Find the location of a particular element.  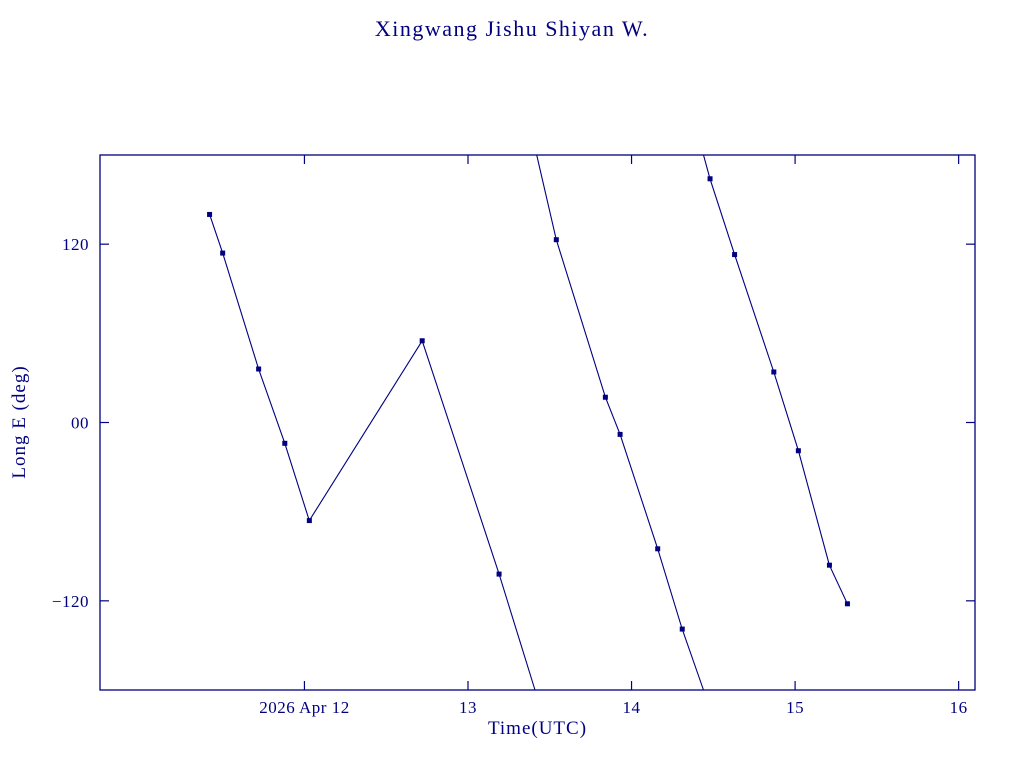

x-tick-label: 13 is located at coordinates (468, 707).